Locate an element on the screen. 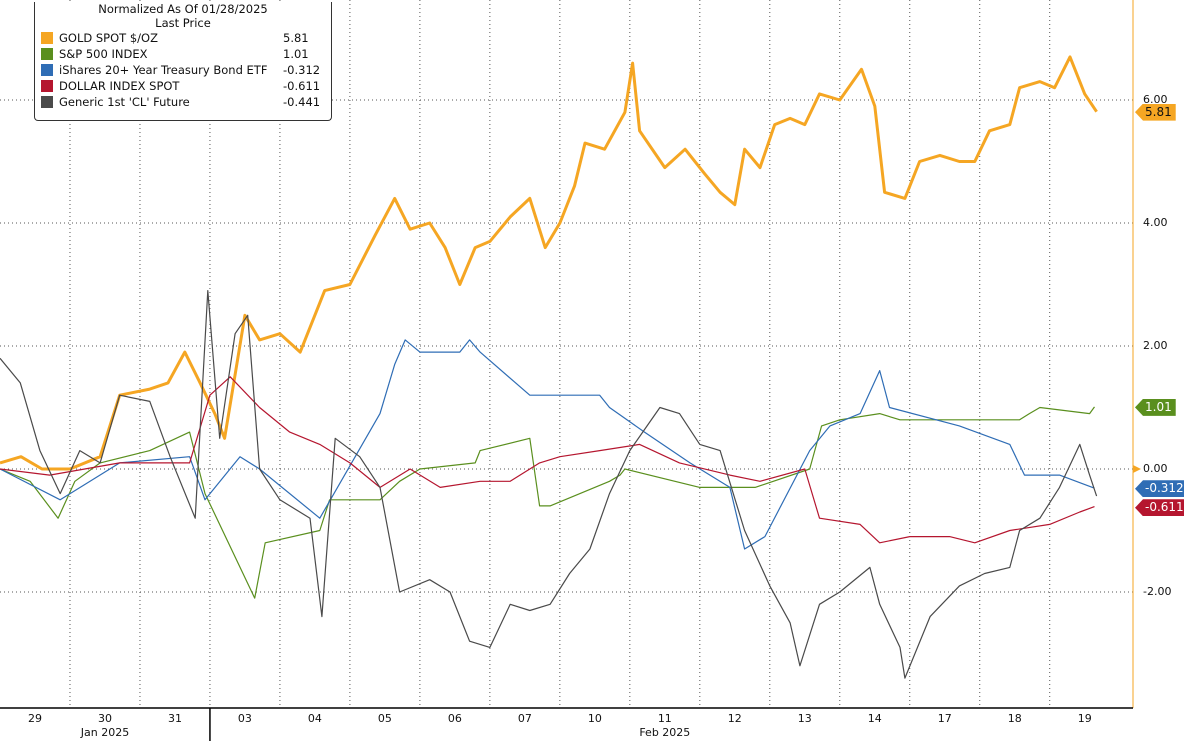 The width and height of the screenshot is (1184, 741). legend-label: iShares 20+ Year Treasury Bond ETF is located at coordinates (163, 70).